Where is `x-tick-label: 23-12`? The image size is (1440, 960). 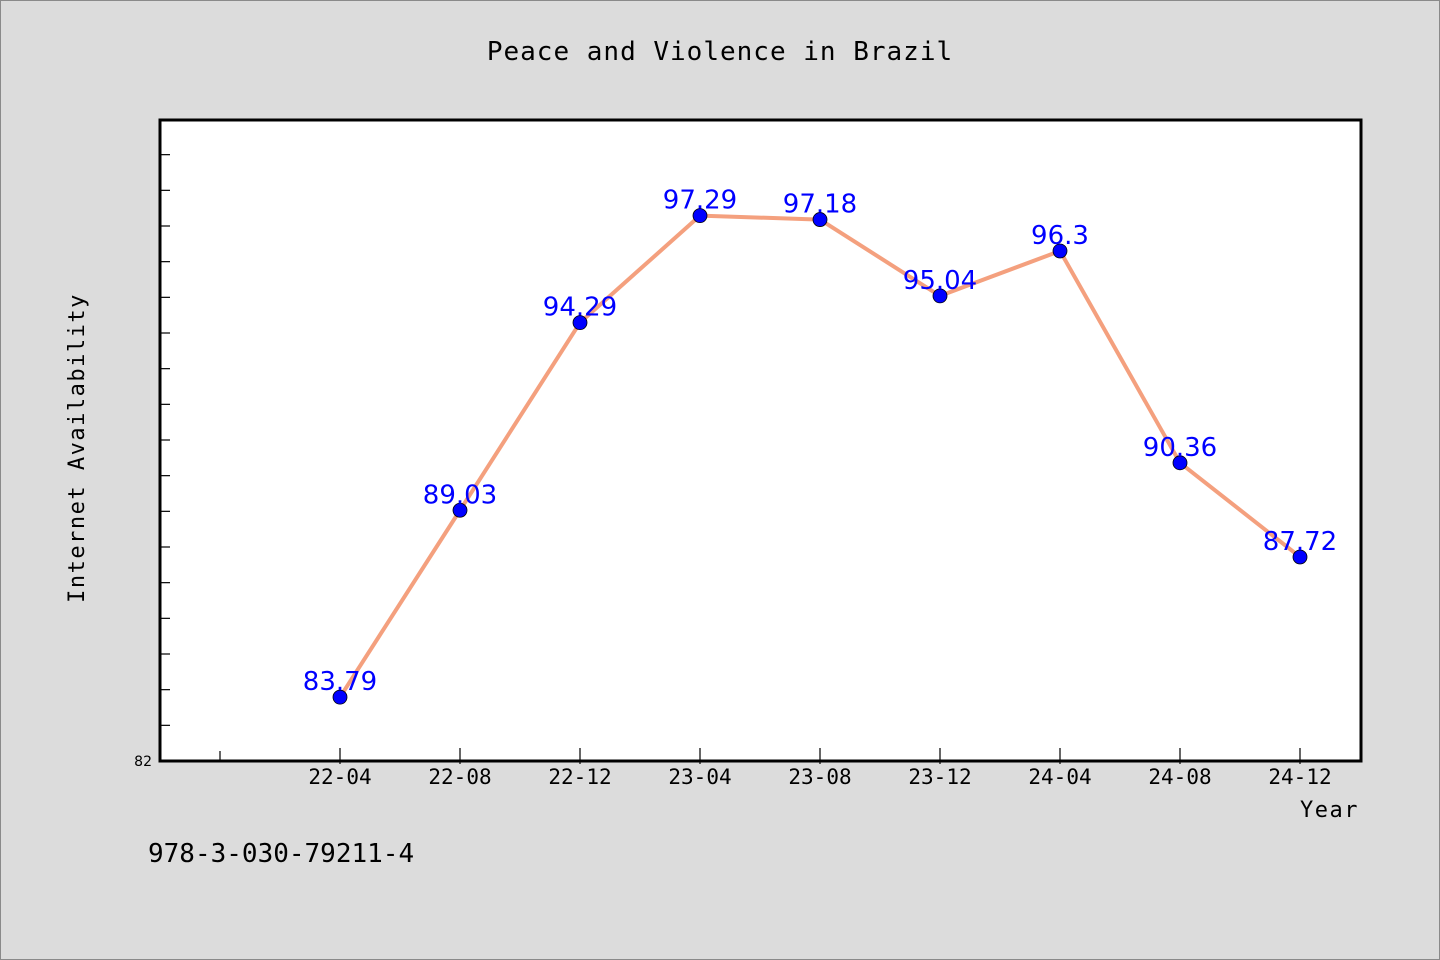 x-tick-label: 23-12 is located at coordinates (939, 777).